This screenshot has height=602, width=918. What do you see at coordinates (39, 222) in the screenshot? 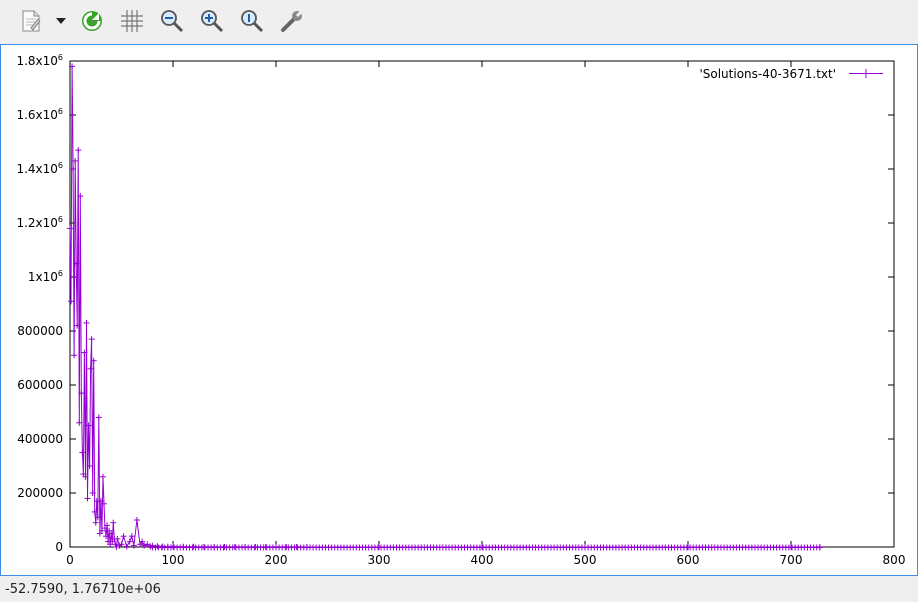
I see `y-tick-label: 1.2x10⁶` at bounding box center [39, 222].